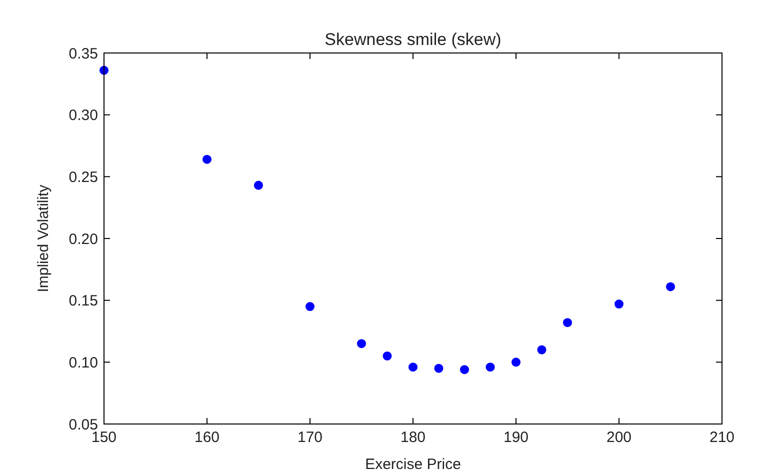  I want to click on chart-title: Skewness smile (skew), so click(413, 39).